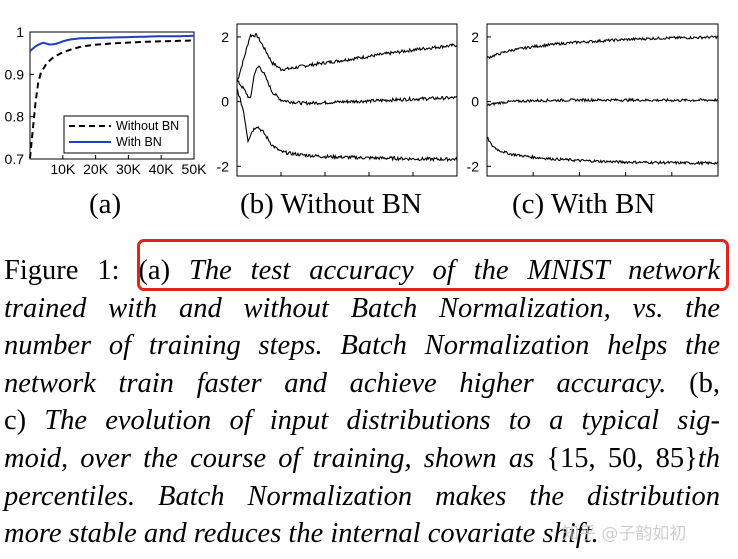  I want to click on panel-a-label: (a), so click(105, 204).